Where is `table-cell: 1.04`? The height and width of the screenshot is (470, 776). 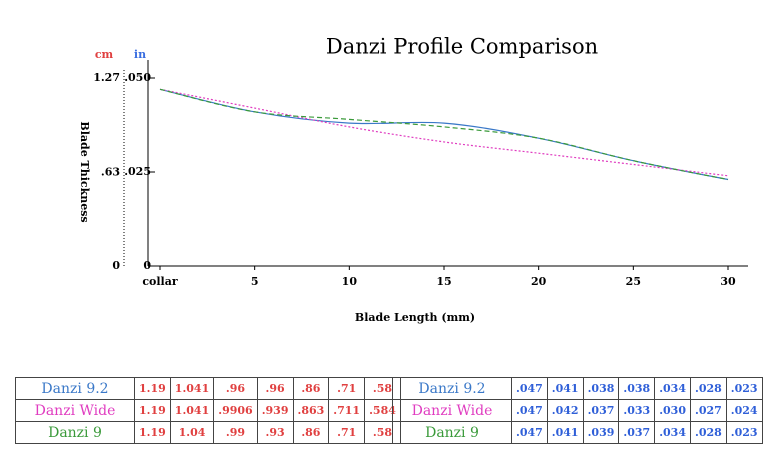
table-cell: 1.04 is located at coordinates (192, 432).